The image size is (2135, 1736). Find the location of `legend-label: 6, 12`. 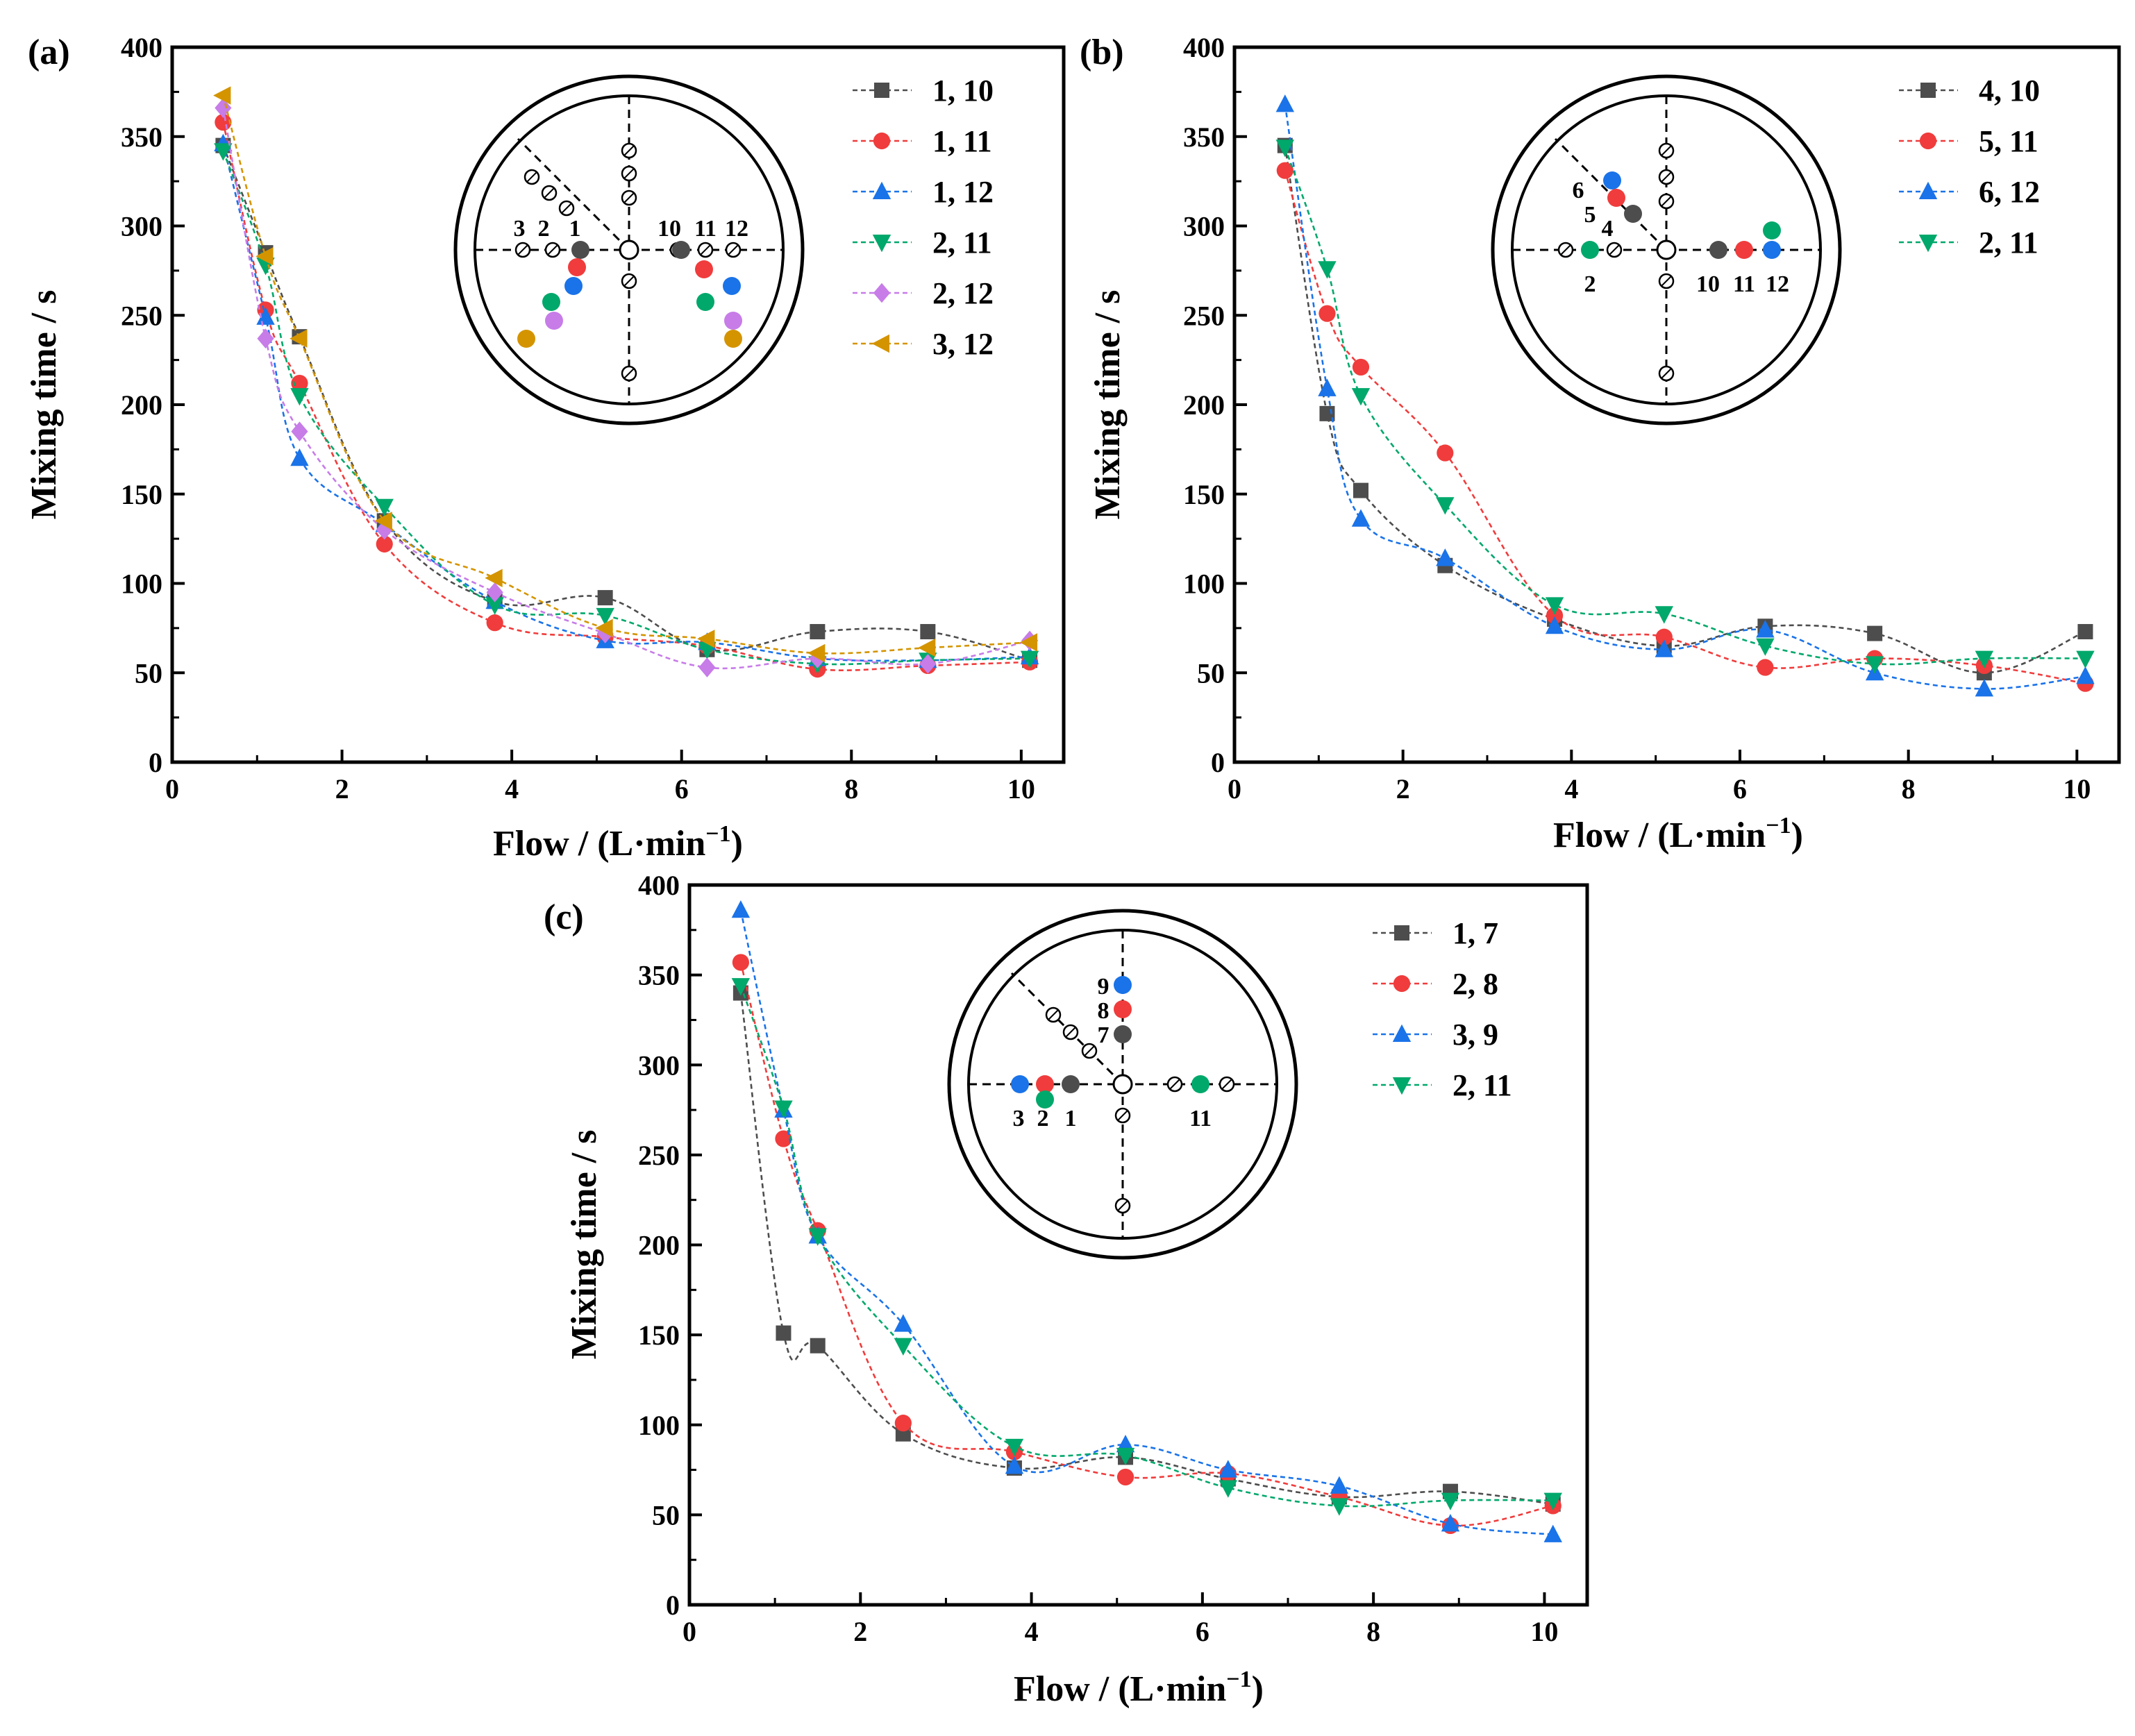

legend-label: 6, 12 is located at coordinates (2009, 192).